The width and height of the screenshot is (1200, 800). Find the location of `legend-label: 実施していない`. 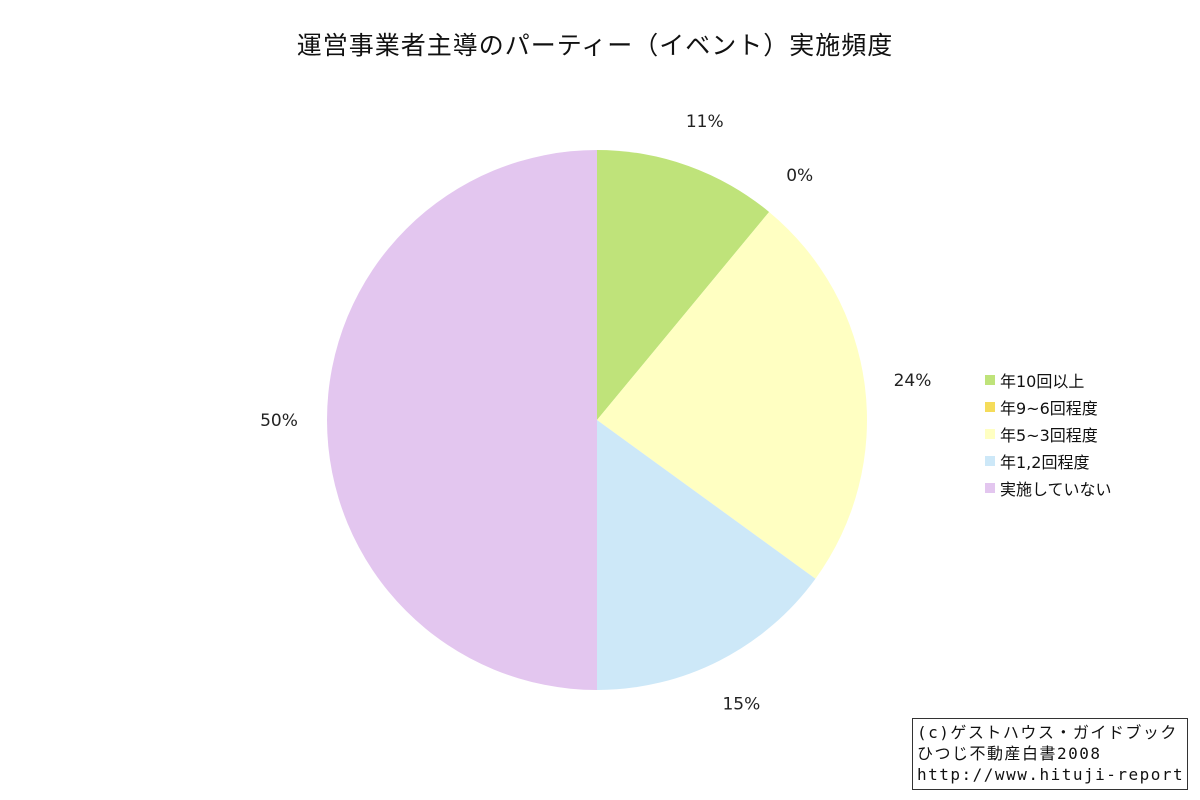

legend-label: 実施していない is located at coordinates (1056, 489).